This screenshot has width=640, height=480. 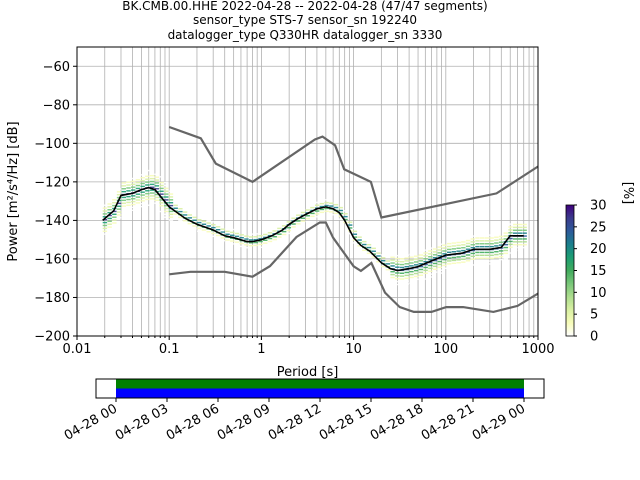 I want to click on timeline-tick-label: 04-28 03, so click(x=142, y=422).